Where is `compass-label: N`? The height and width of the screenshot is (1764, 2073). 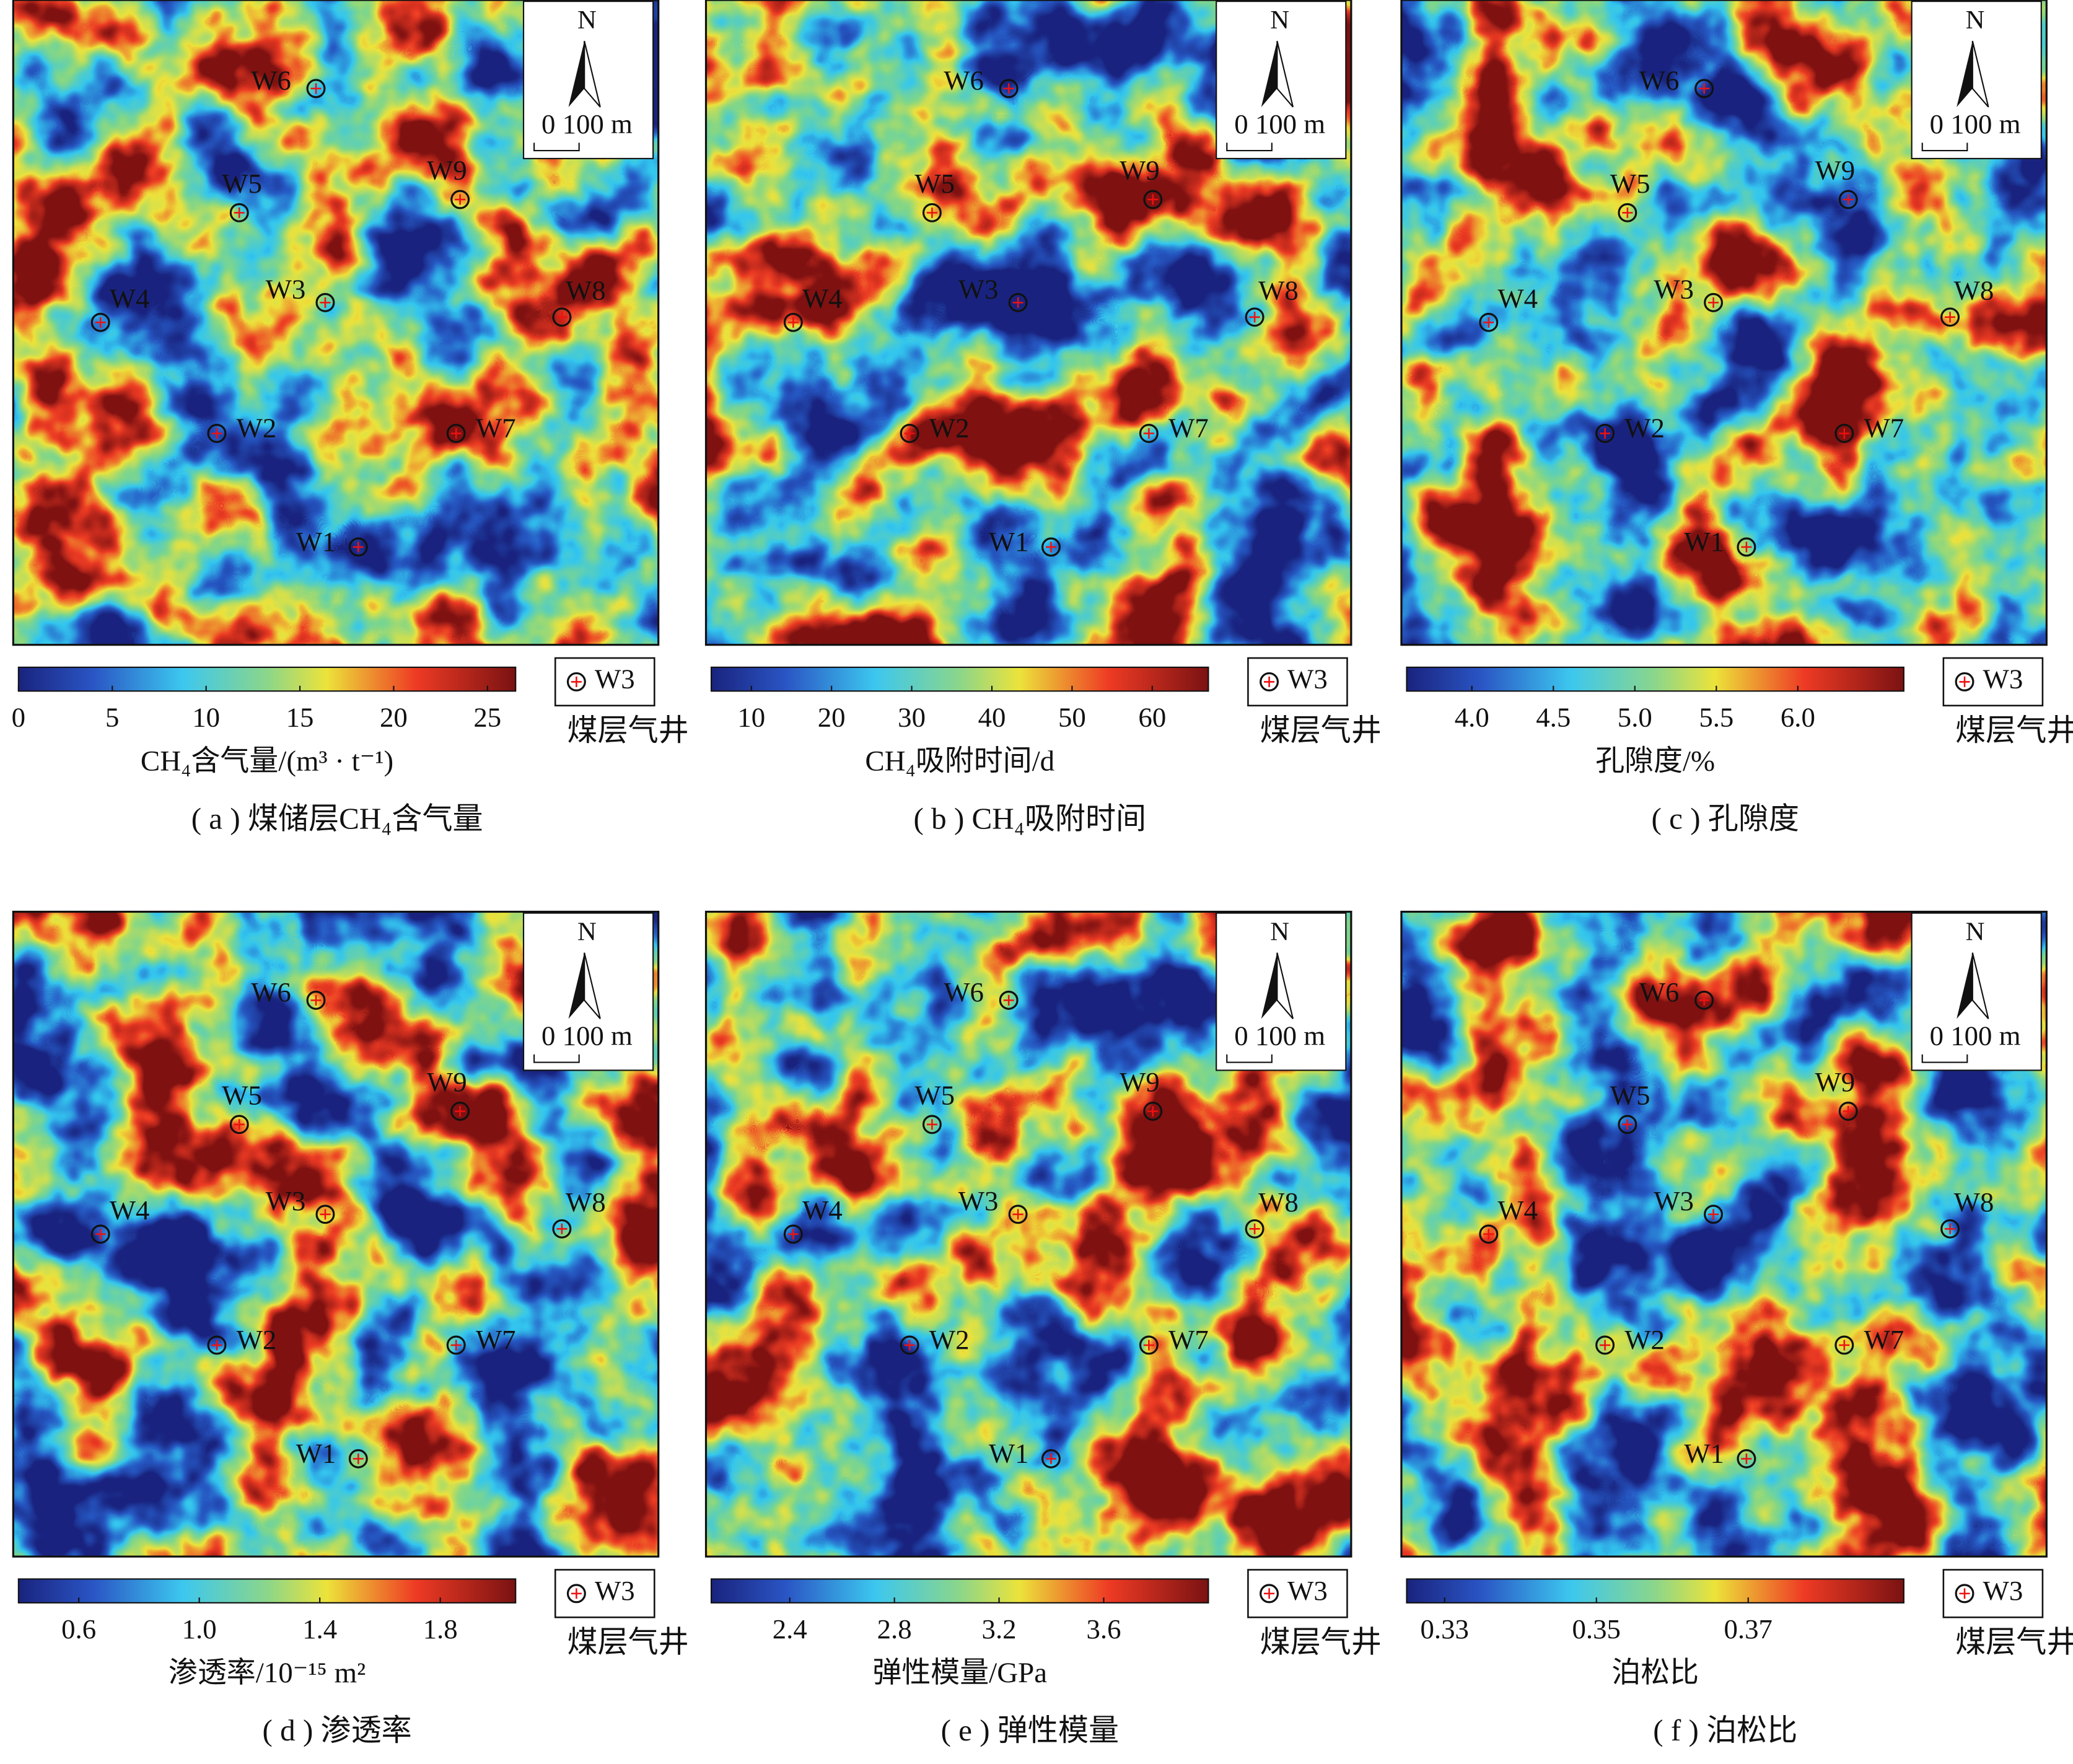 compass-label: N is located at coordinates (1976, 20).